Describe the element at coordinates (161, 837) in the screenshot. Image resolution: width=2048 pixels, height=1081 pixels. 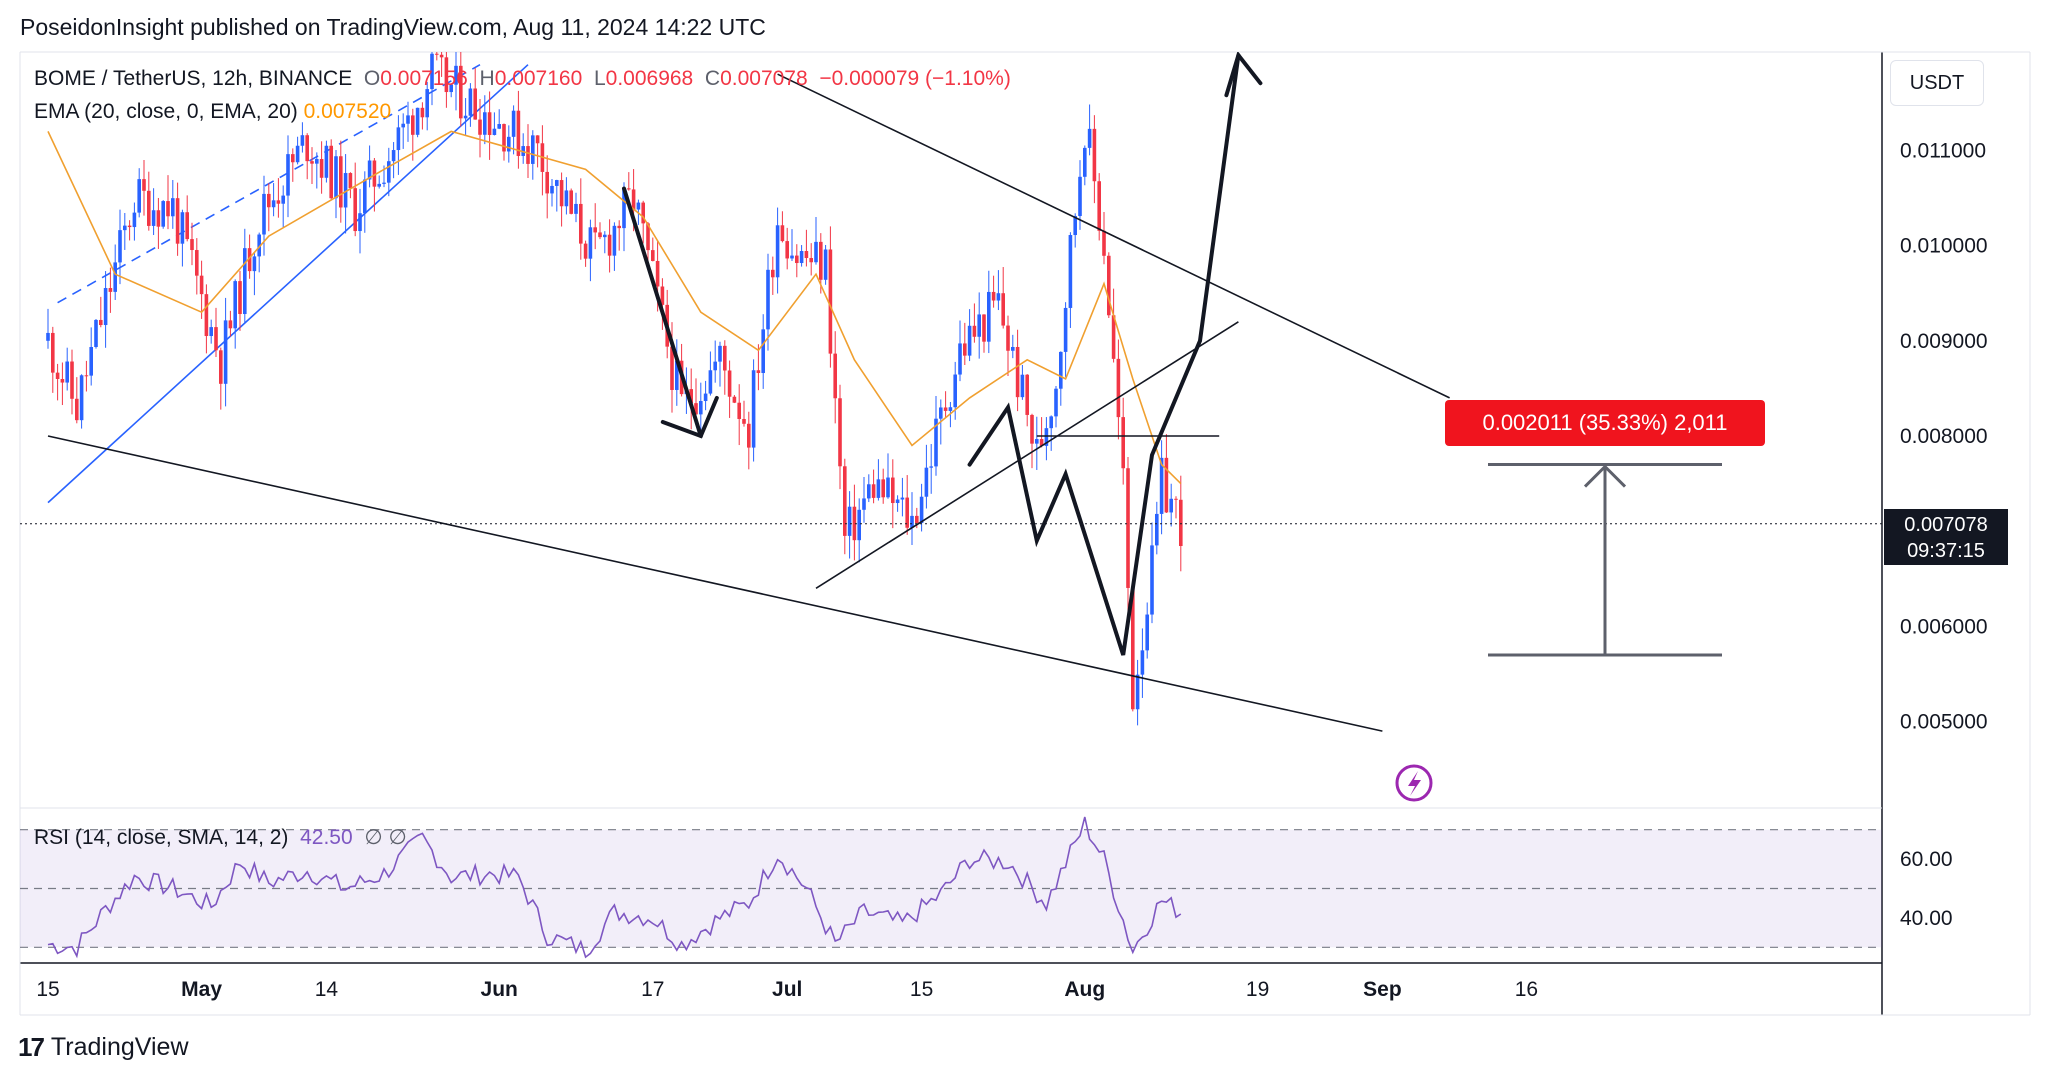
I see `legend-rsi-label: RSI (14, close, SMA, 14, 2)` at that location.